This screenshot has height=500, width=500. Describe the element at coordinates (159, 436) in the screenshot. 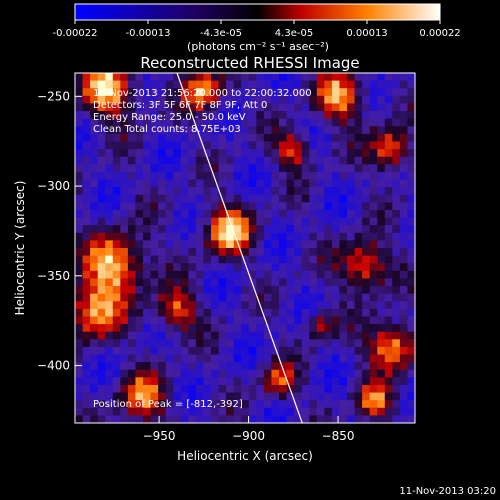

I see `x-tick-label: −950` at that location.